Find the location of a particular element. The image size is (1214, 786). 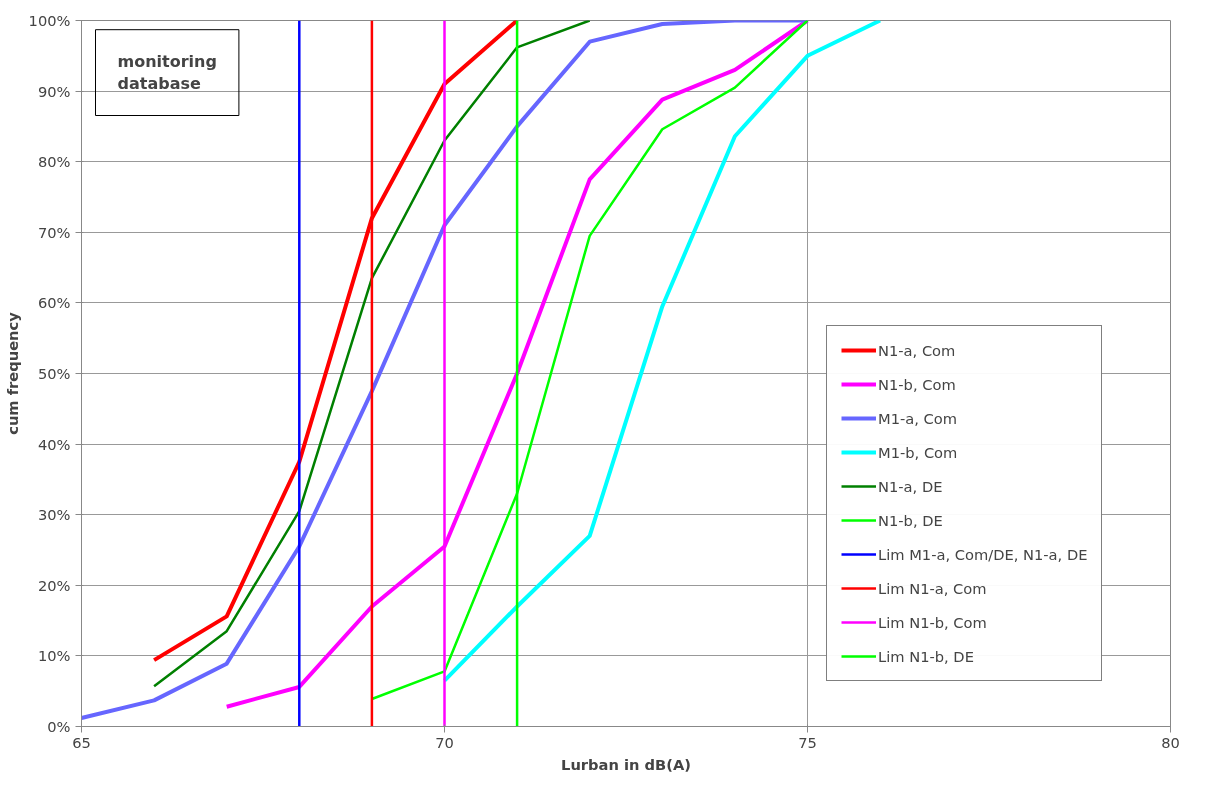

x-tick-label: 80 is located at coordinates (1170, 742).